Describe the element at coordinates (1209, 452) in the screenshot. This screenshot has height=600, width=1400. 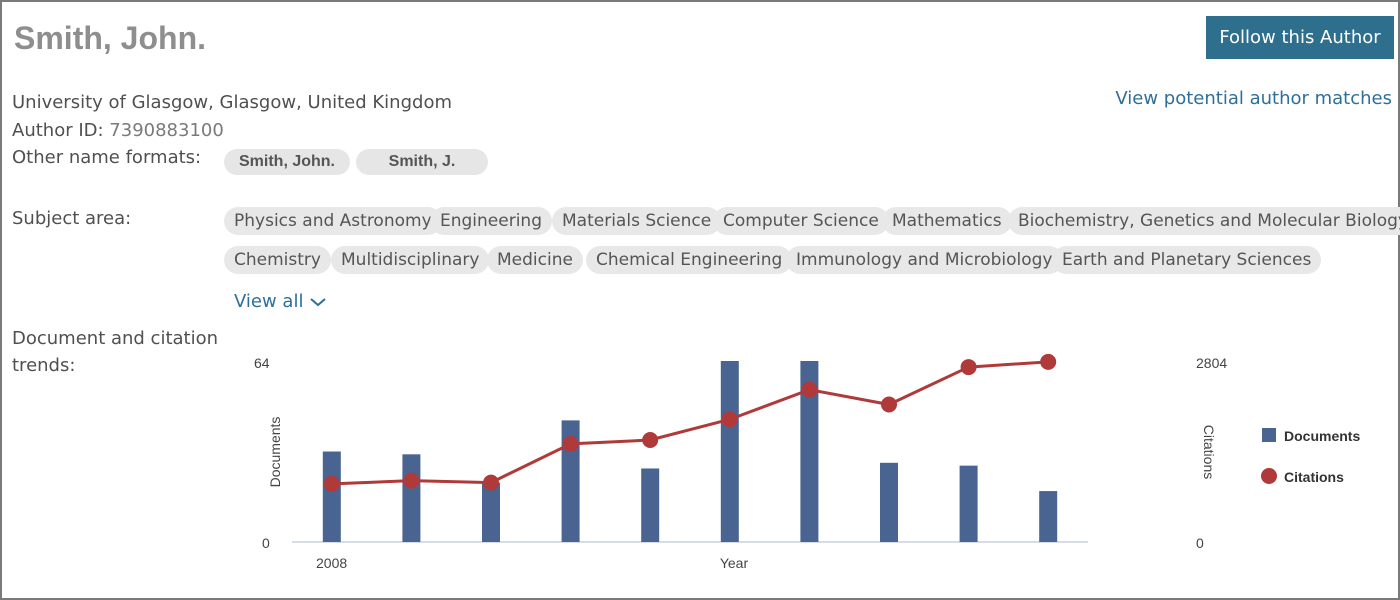
I see `y-right-axis-label: Citations` at that location.